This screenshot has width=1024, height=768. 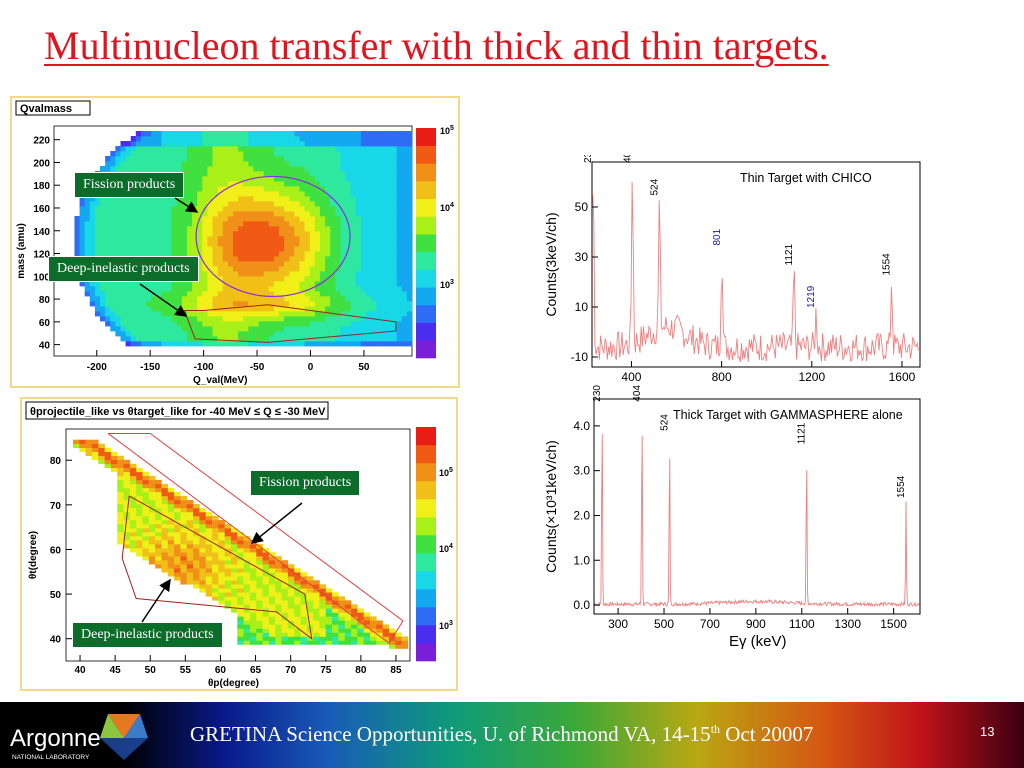 What do you see at coordinates (665, 422) in the screenshot?
I see `peak-label: 524` at bounding box center [665, 422].